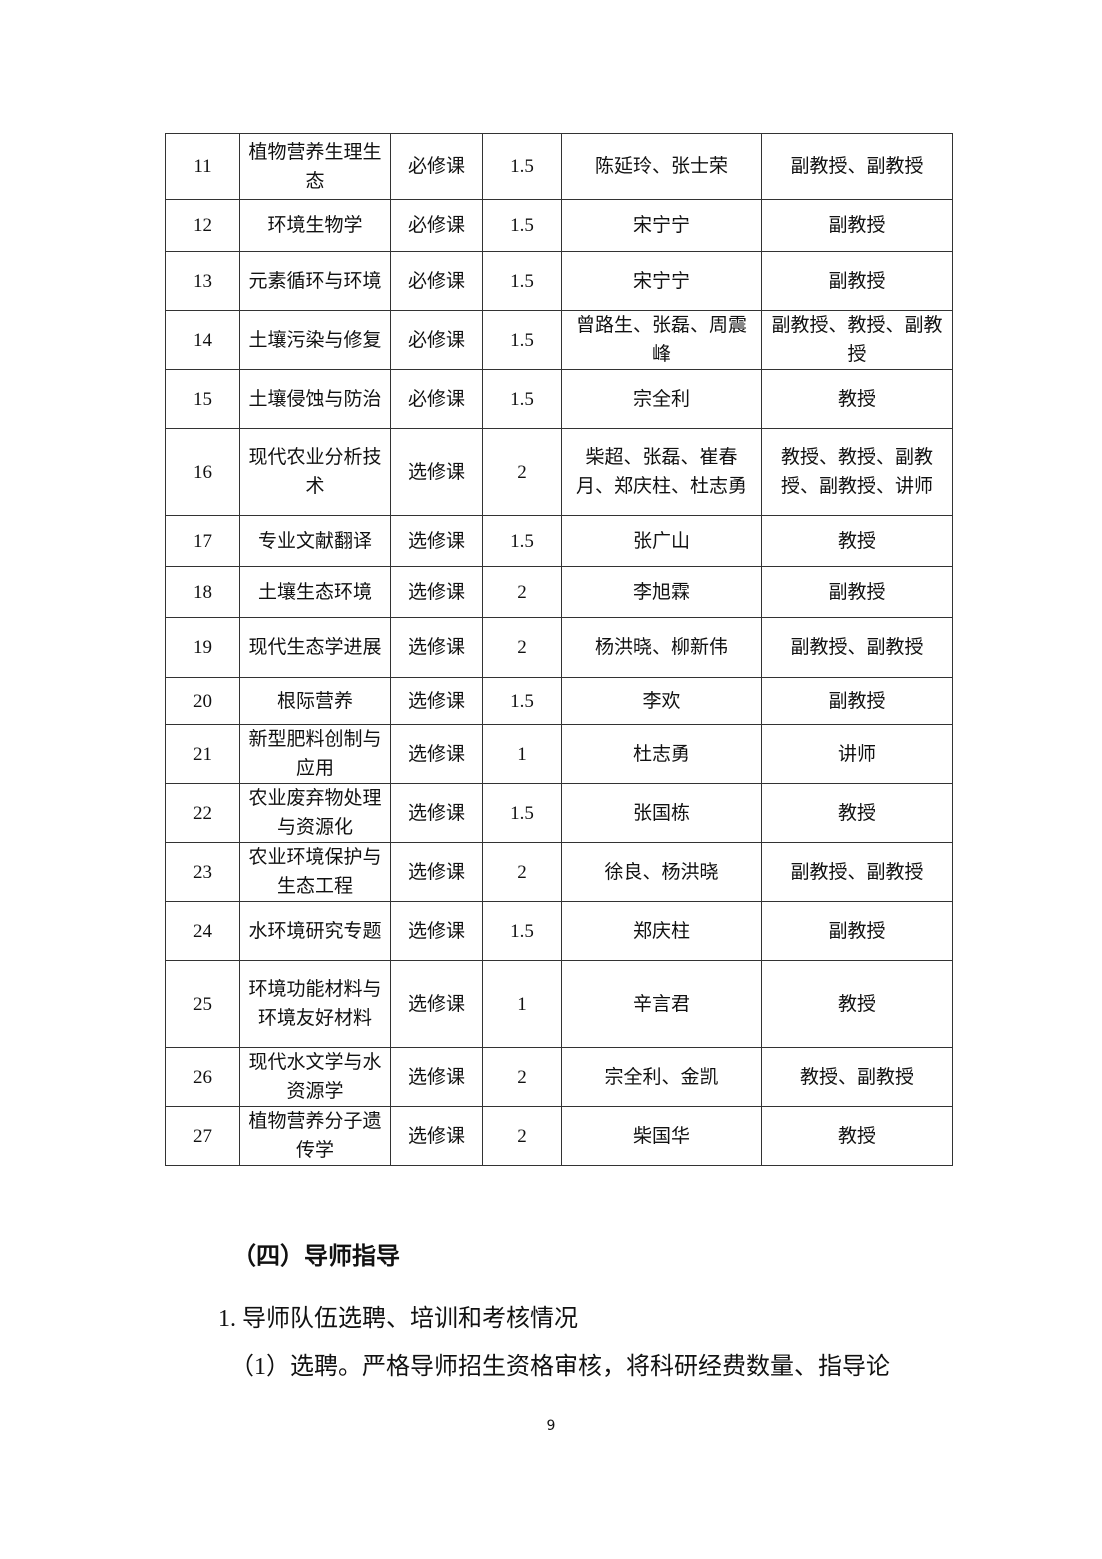 This screenshot has height=1559, width=1102. What do you see at coordinates (661, 1004) in the screenshot?
I see `instructors-cell: 辛言君` at bounding box center [661, 1004].